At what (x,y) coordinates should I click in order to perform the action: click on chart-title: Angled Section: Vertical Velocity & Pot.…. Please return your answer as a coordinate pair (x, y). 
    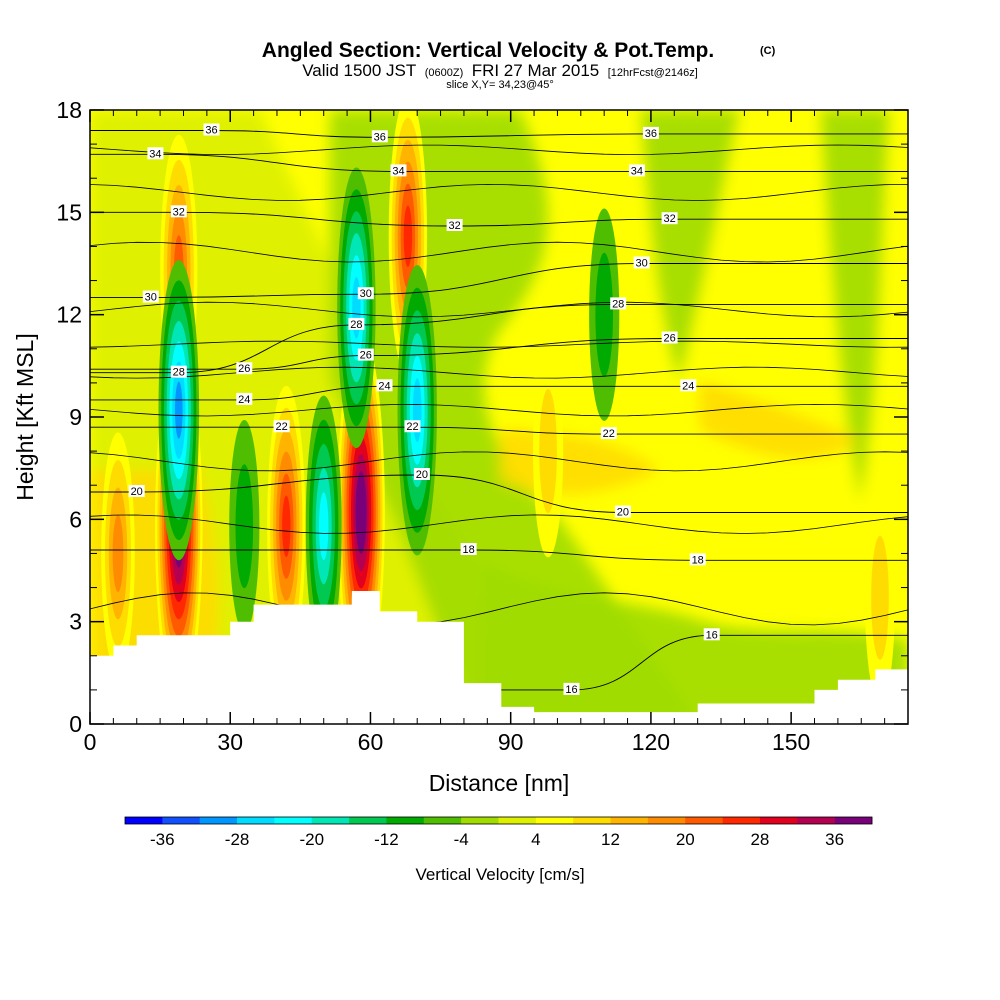
    Looking at the image, I should click on (488, 50).